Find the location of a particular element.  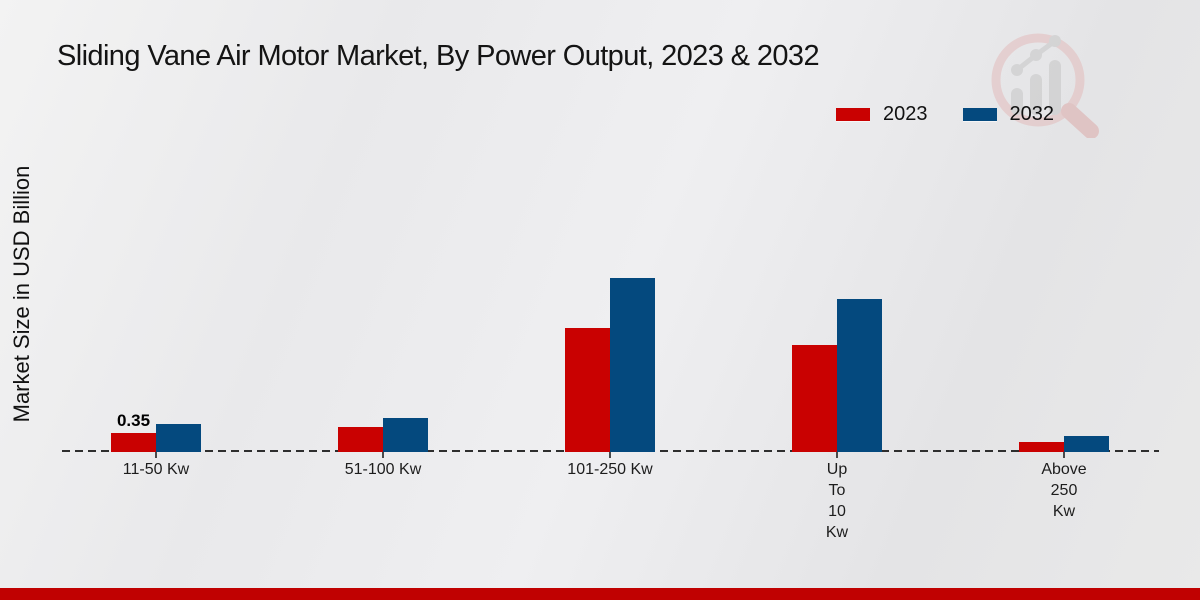

x-axis-label-0: 11-50 Kw is located at coordinates (156, 469).